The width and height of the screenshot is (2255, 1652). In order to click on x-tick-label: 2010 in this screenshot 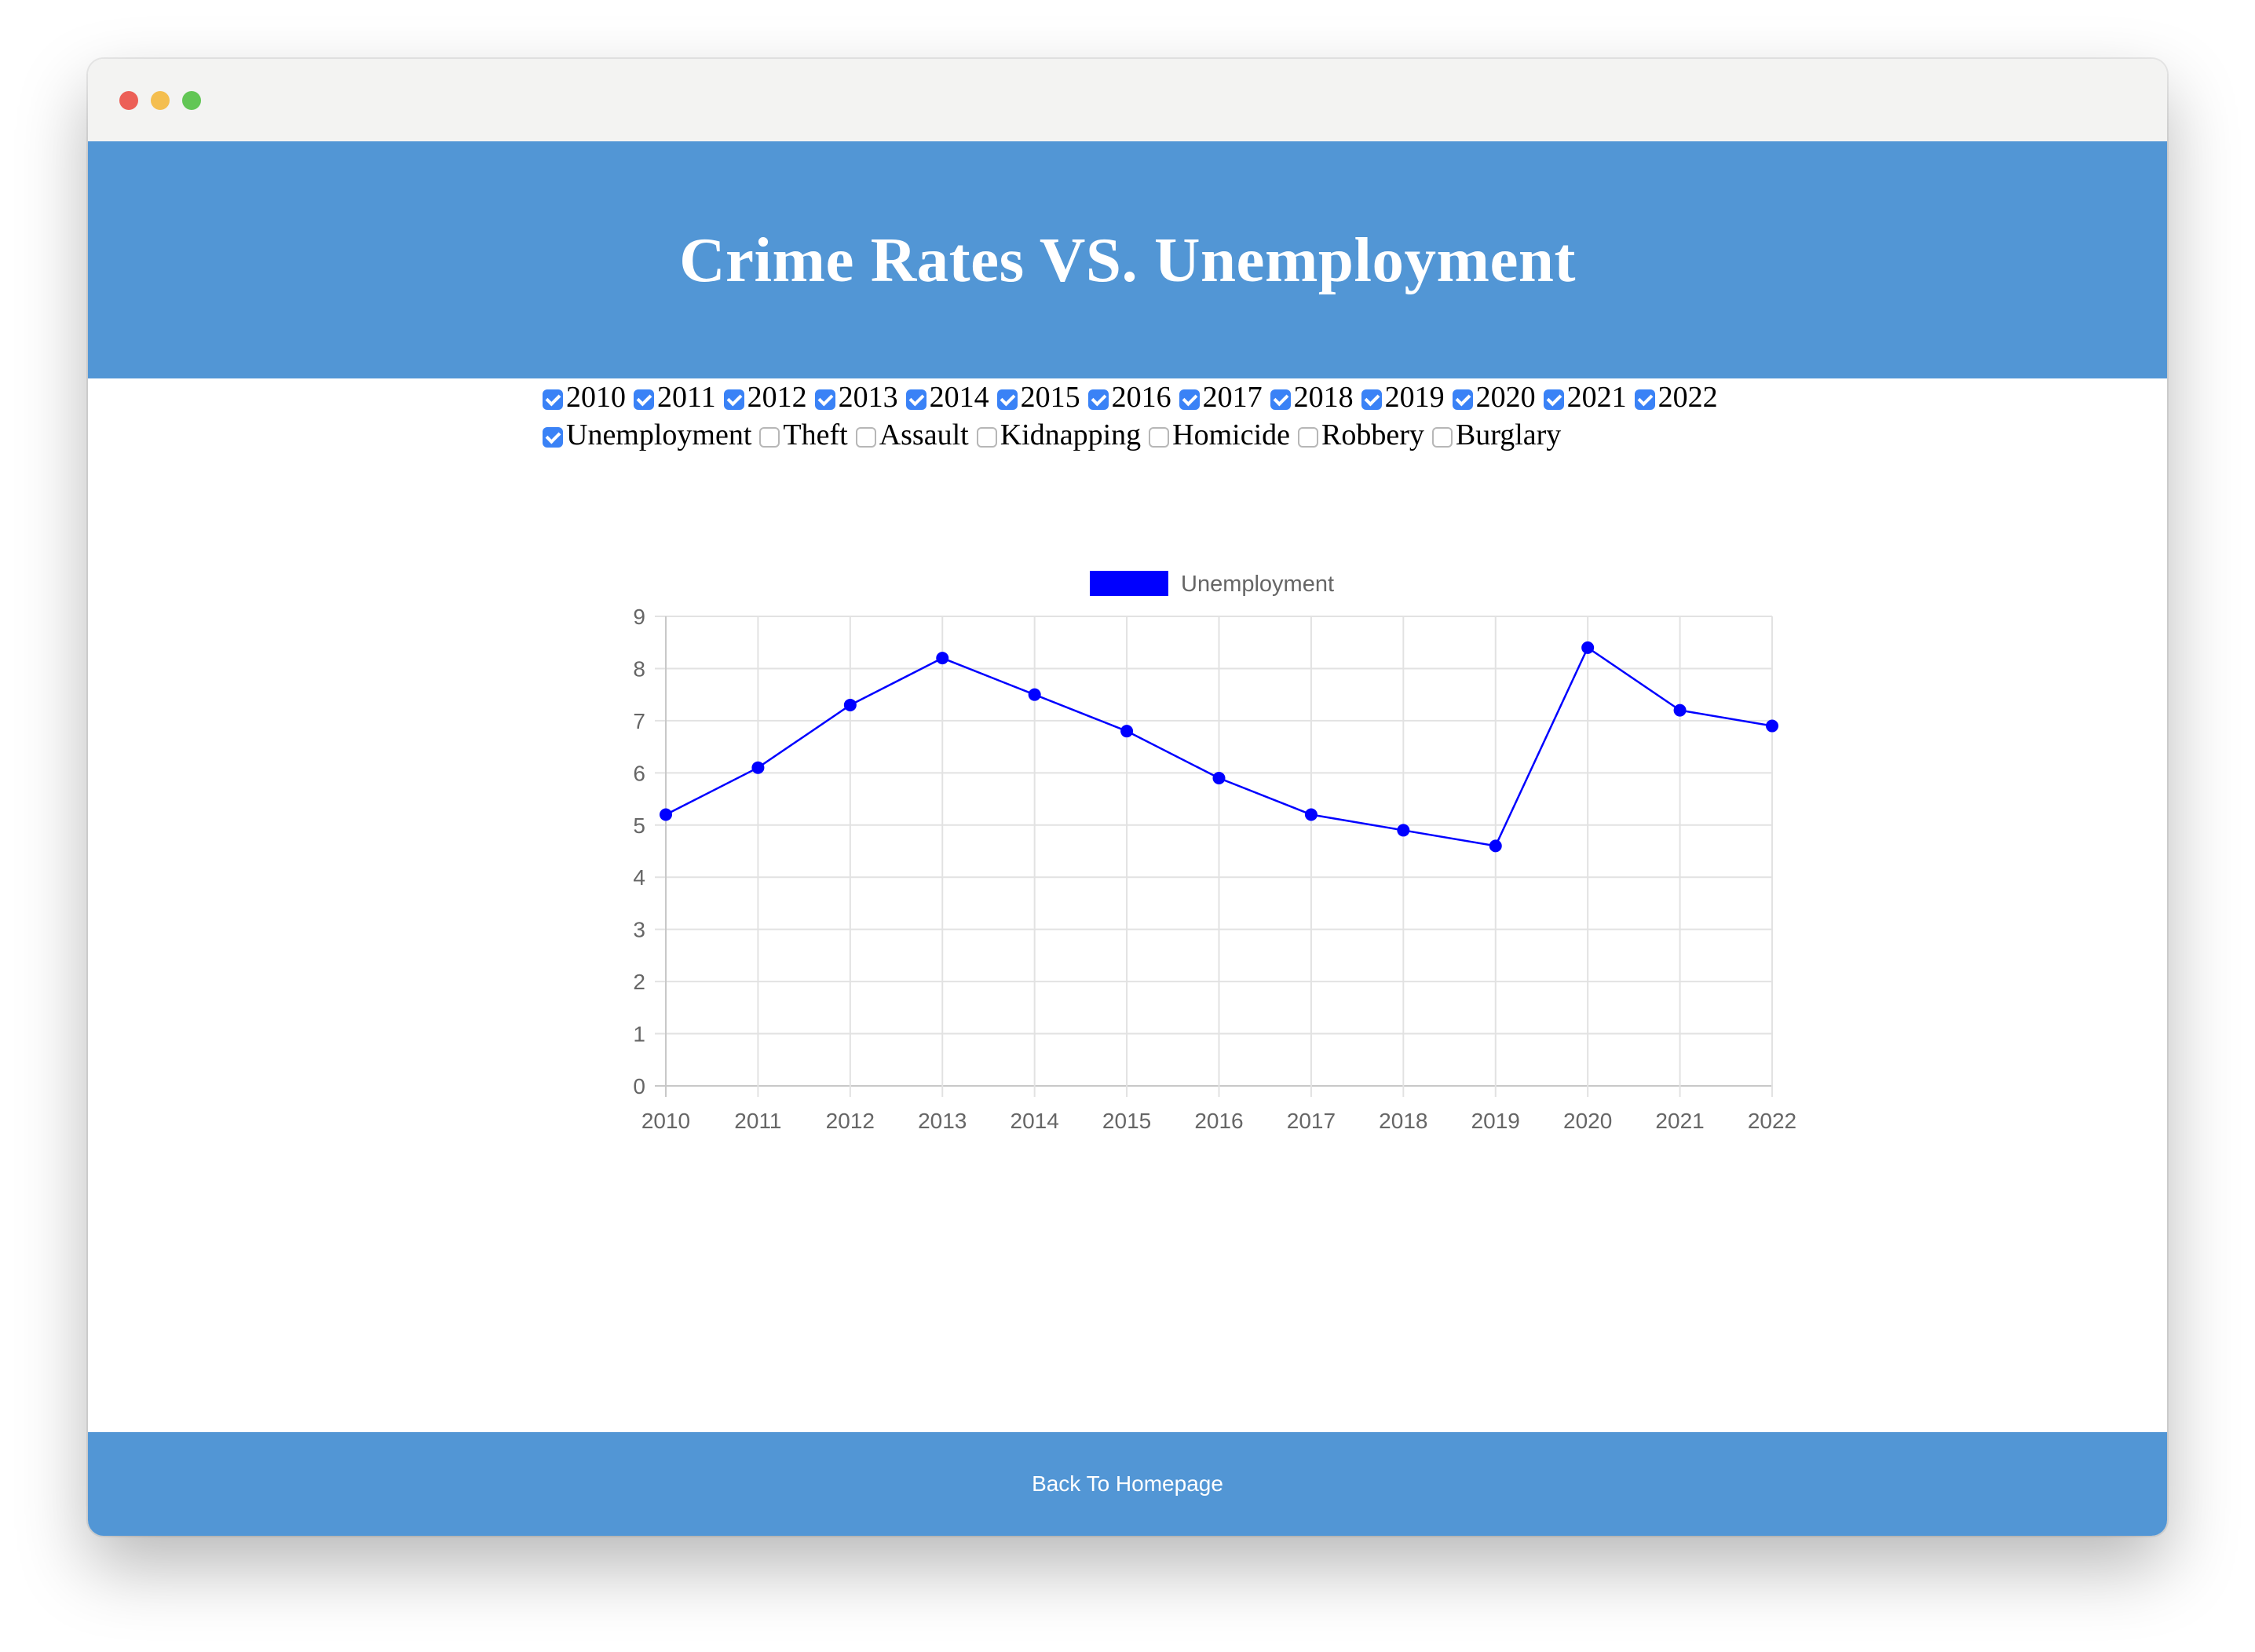, I will do `click(665, 1121)`.